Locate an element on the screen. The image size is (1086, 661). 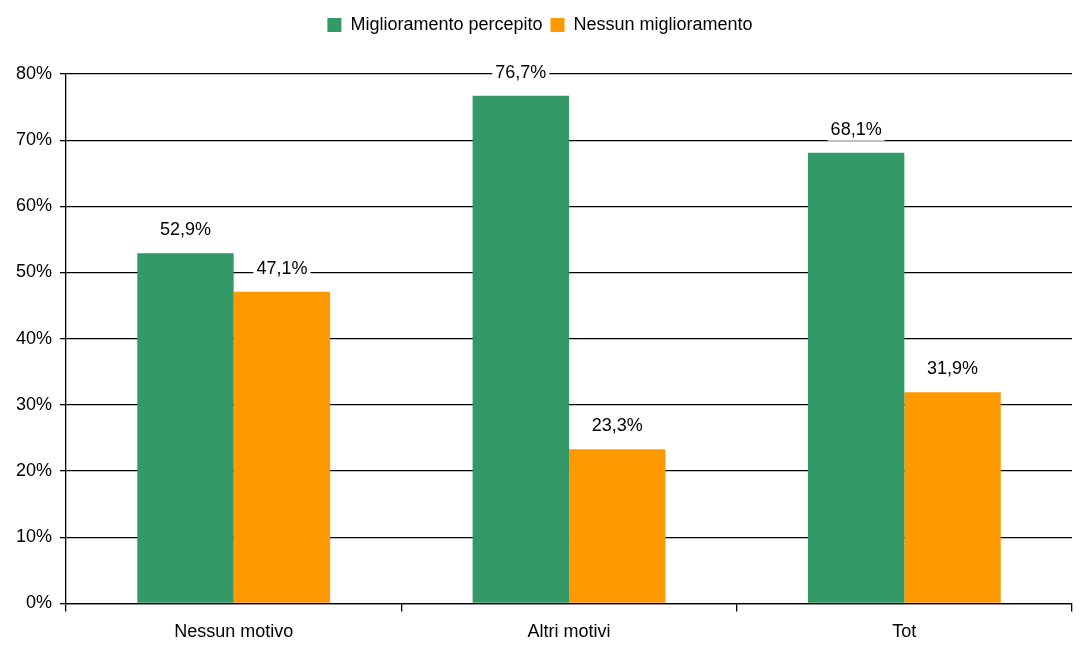
y-tick-label: 70% is located at coordinates (34, 139).